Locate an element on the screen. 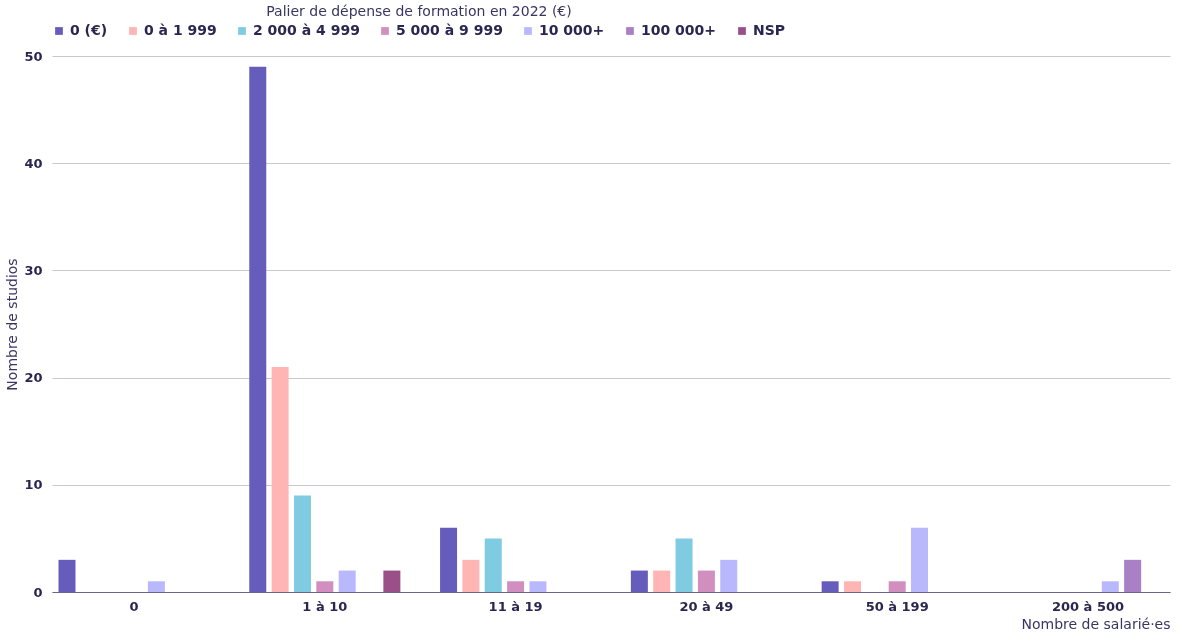 The width and height of the screenshot is (1183, 642). y-tick-label: 10 is located at coordinates (33, 485).